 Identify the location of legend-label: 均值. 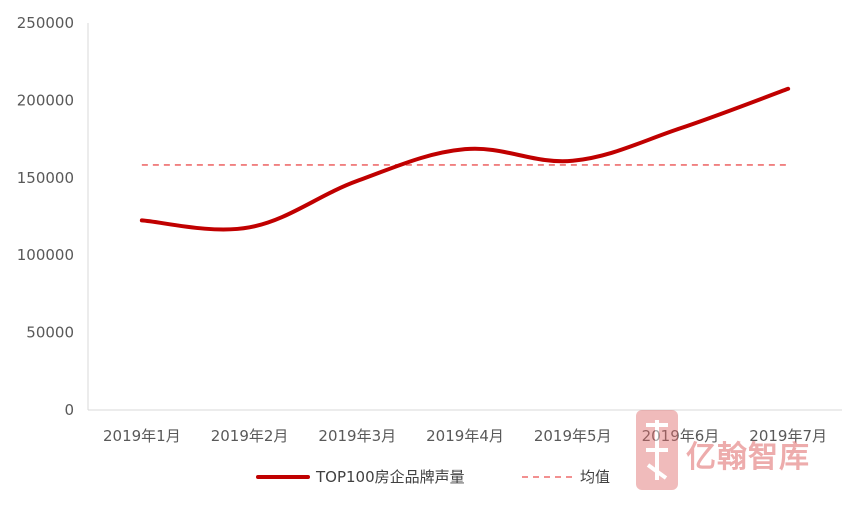
(595, 477).